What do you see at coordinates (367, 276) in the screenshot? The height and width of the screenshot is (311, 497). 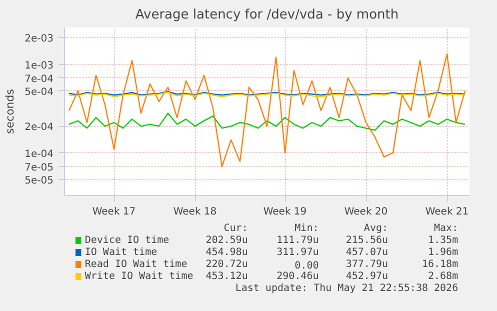 I see `text: 452.97u` at bounding box center [367, 276].